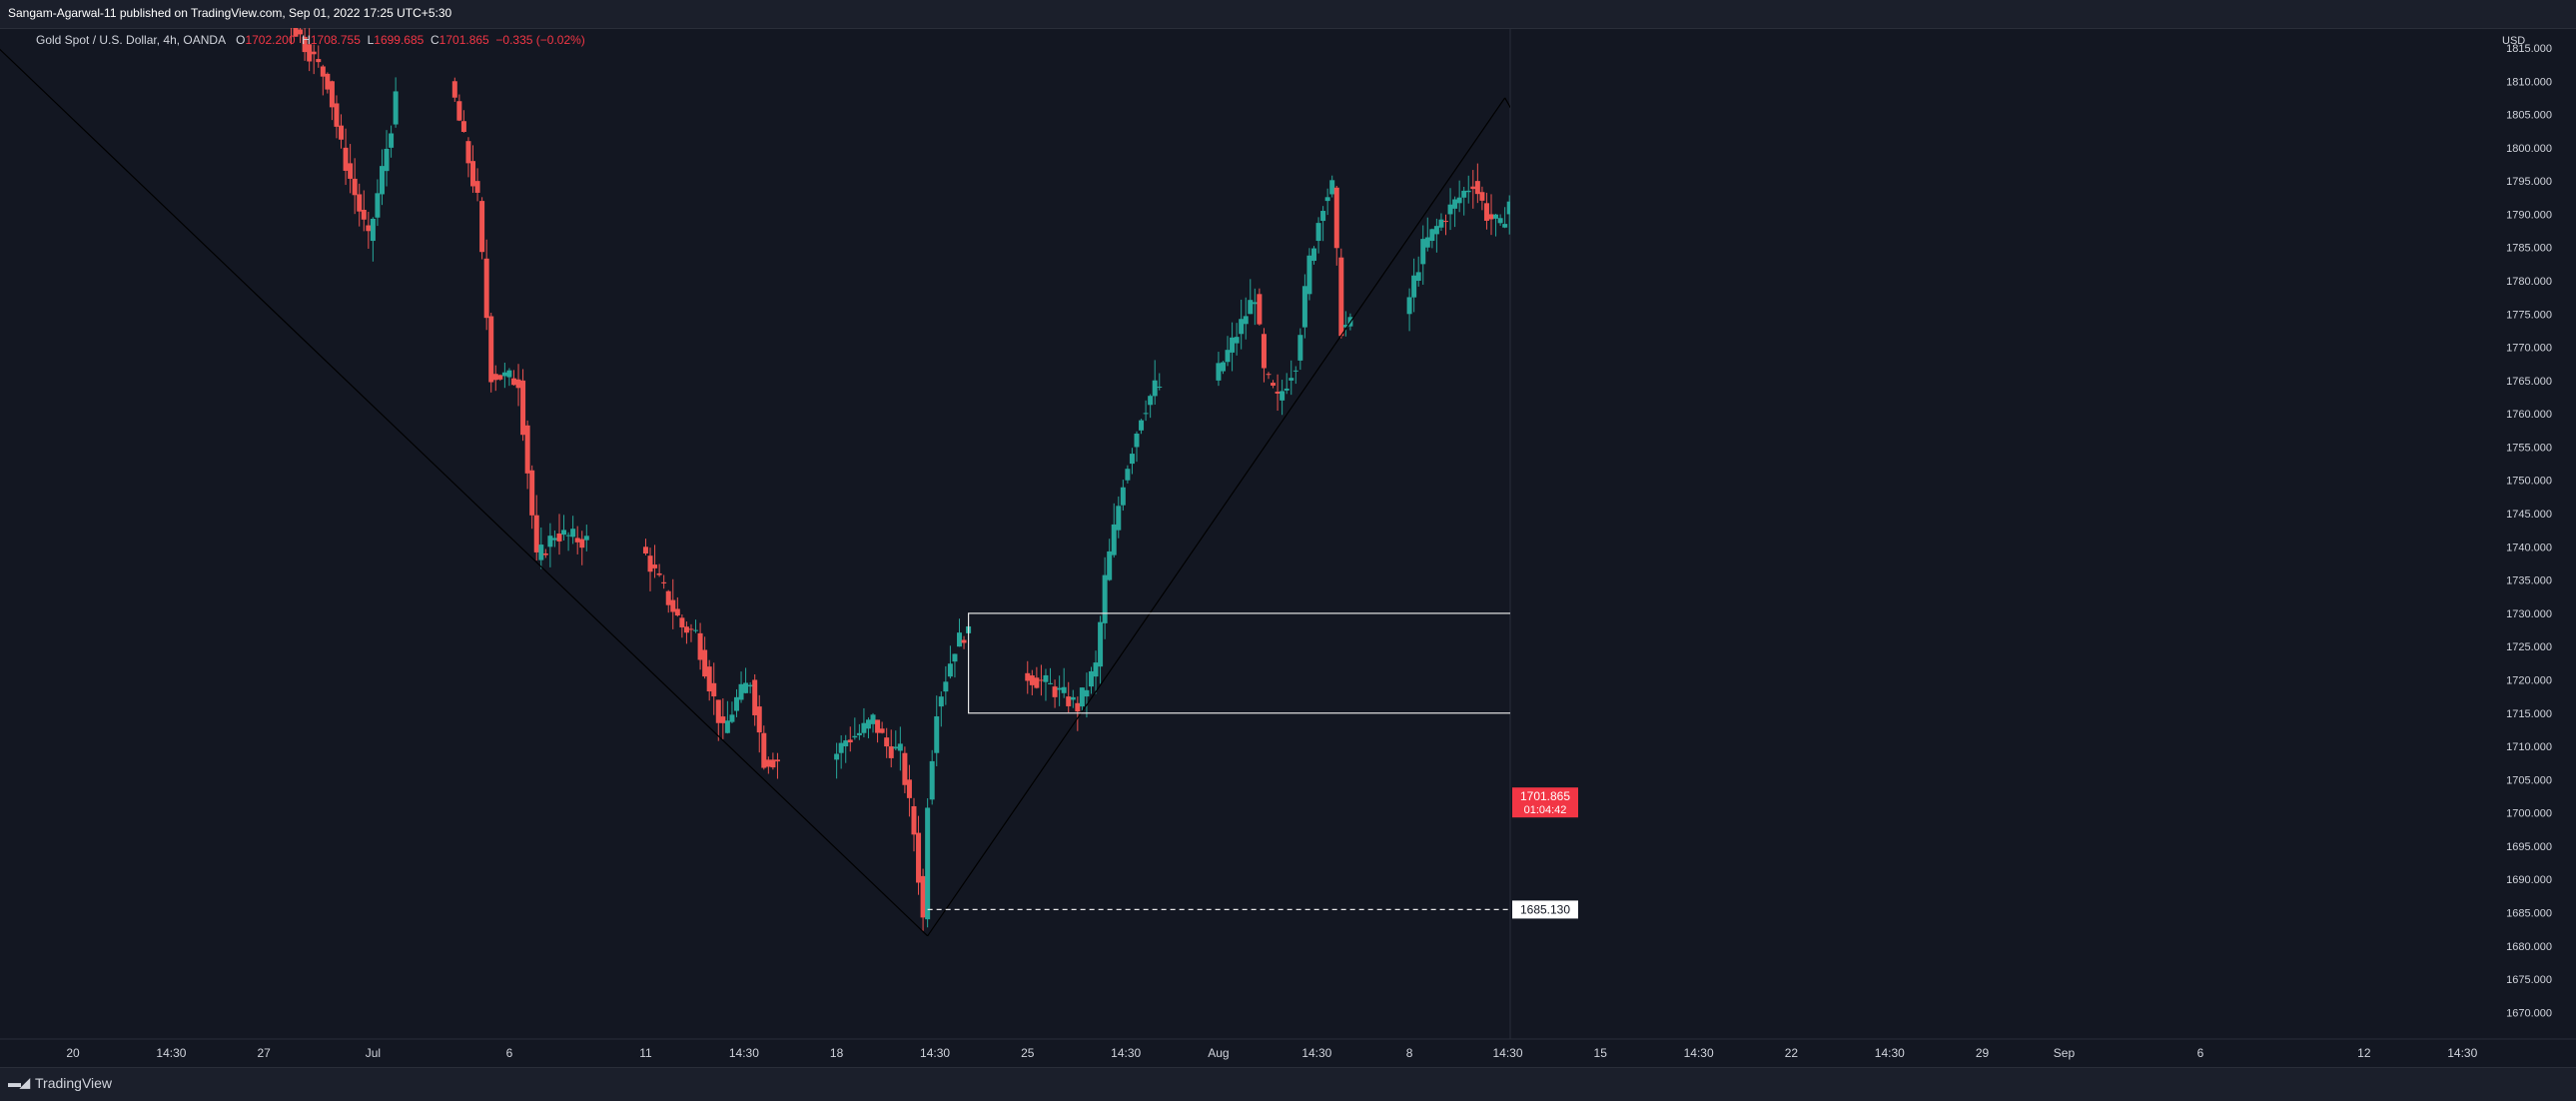 The width and height of the screenshot is (2576, 1101). Describe the element at coordinates (2529, 215) in the screenshot. I see `y-tick-label: 1790.000` at that location.